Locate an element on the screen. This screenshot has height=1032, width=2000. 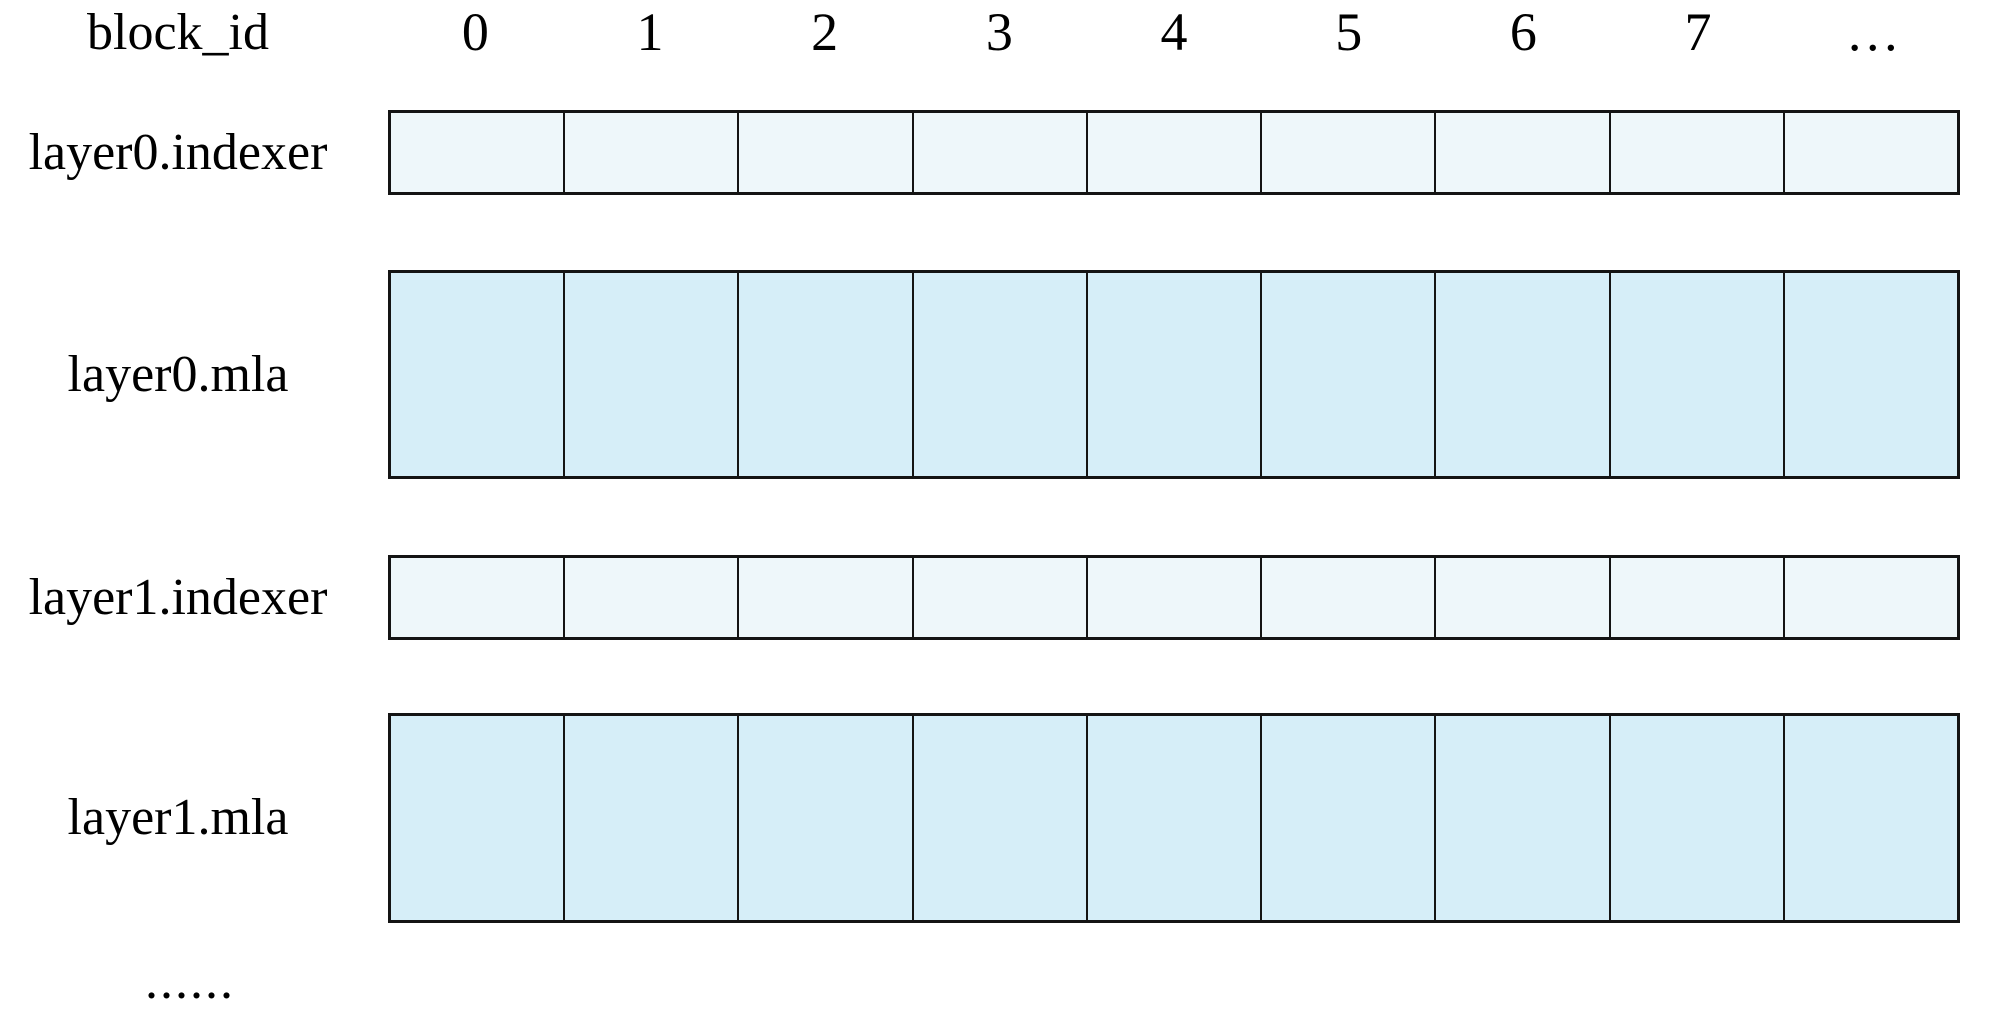
column-header: 6 is located at coordinates (1523, 32).